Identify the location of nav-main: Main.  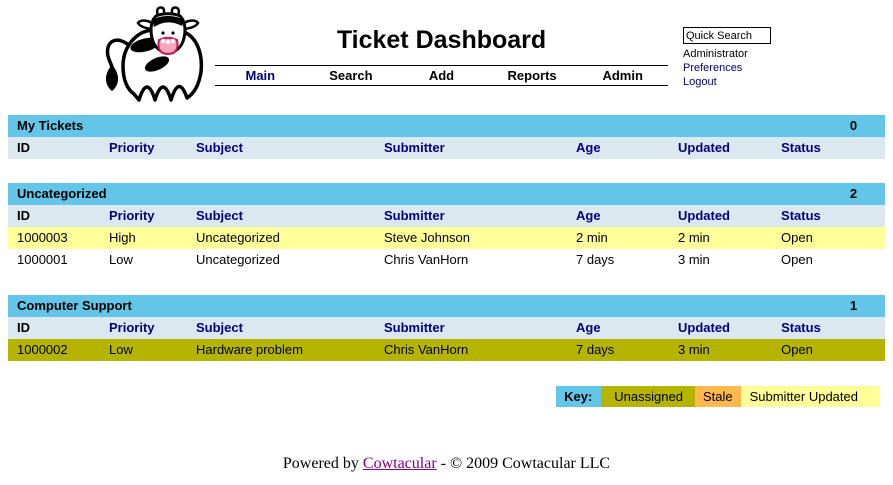
(260, 75).